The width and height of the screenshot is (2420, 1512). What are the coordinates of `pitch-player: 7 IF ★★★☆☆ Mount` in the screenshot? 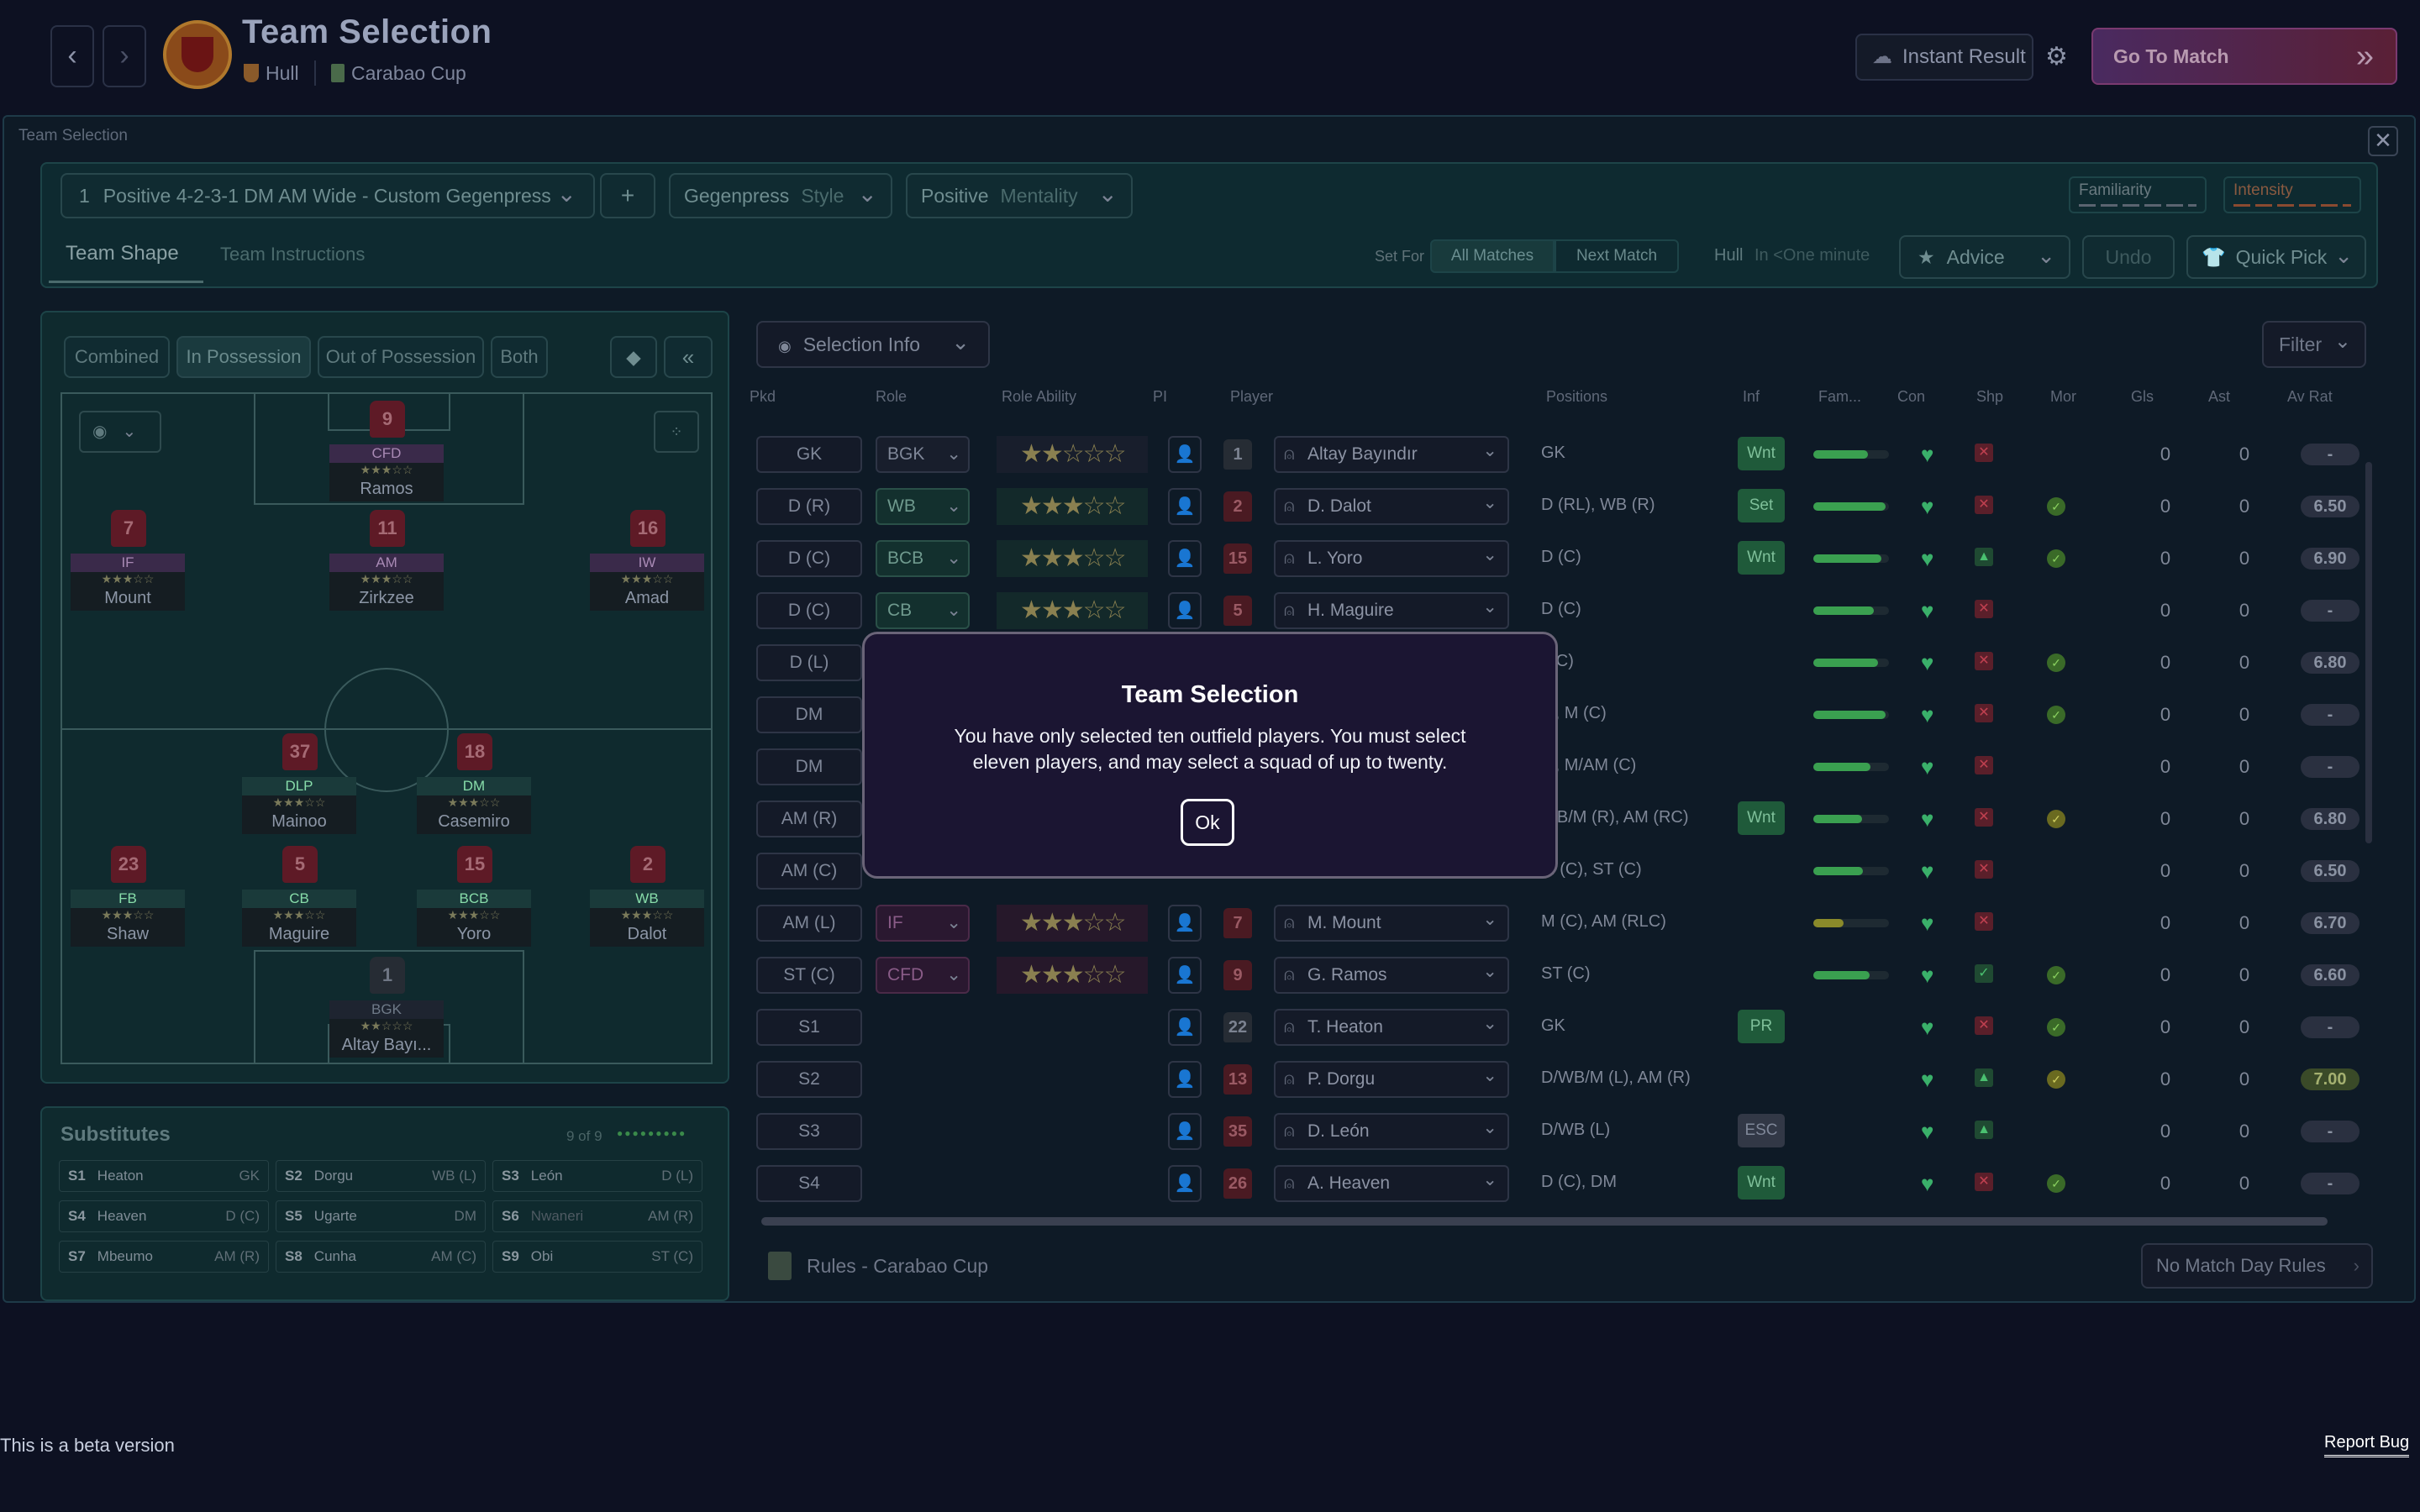 It's located at (128, 562).